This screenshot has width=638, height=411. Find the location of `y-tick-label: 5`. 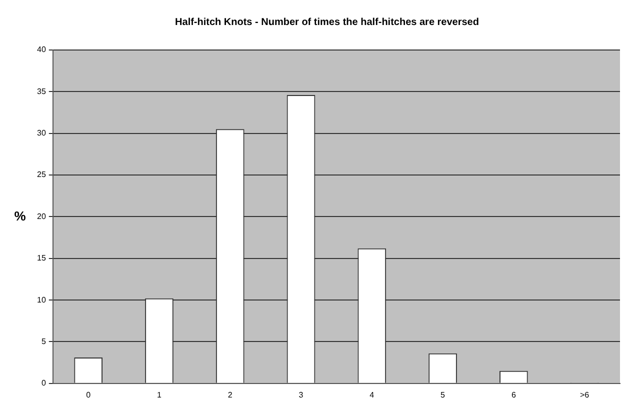

y-tick-label: 5 is located at coordinates (43, 341).